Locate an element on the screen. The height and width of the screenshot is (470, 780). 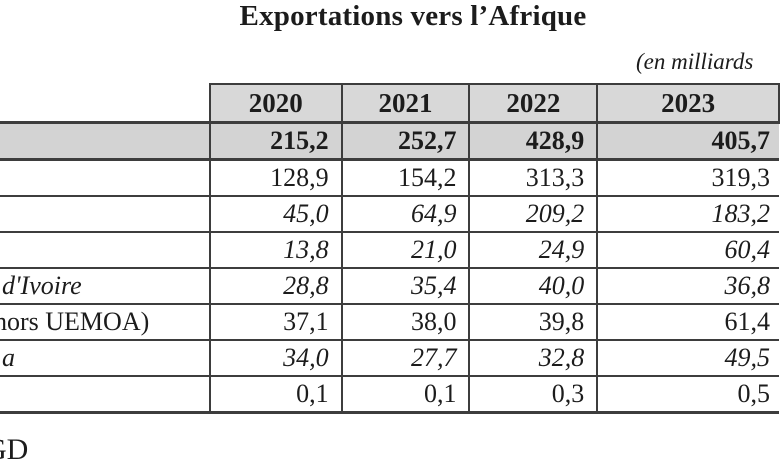
value-cell: 183,2 is located at coordinates (687, 214).